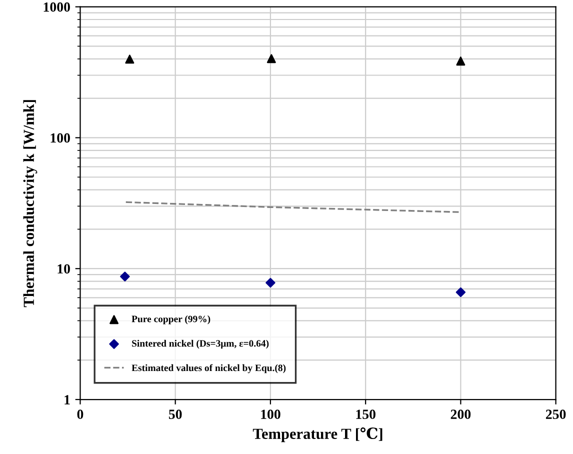 This screenshot has width=573, height=454. I want to click on legend-label: Estimated values of nickel by Equ.(8), so click(209, 369).